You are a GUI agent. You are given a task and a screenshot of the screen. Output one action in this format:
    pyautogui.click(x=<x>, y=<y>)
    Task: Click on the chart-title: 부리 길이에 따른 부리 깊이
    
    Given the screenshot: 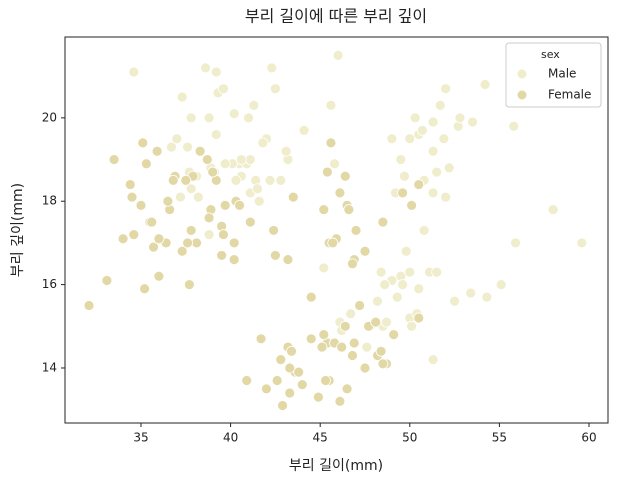 What is the action you would take?
    pyautogui.click(x=336, y=16)
    